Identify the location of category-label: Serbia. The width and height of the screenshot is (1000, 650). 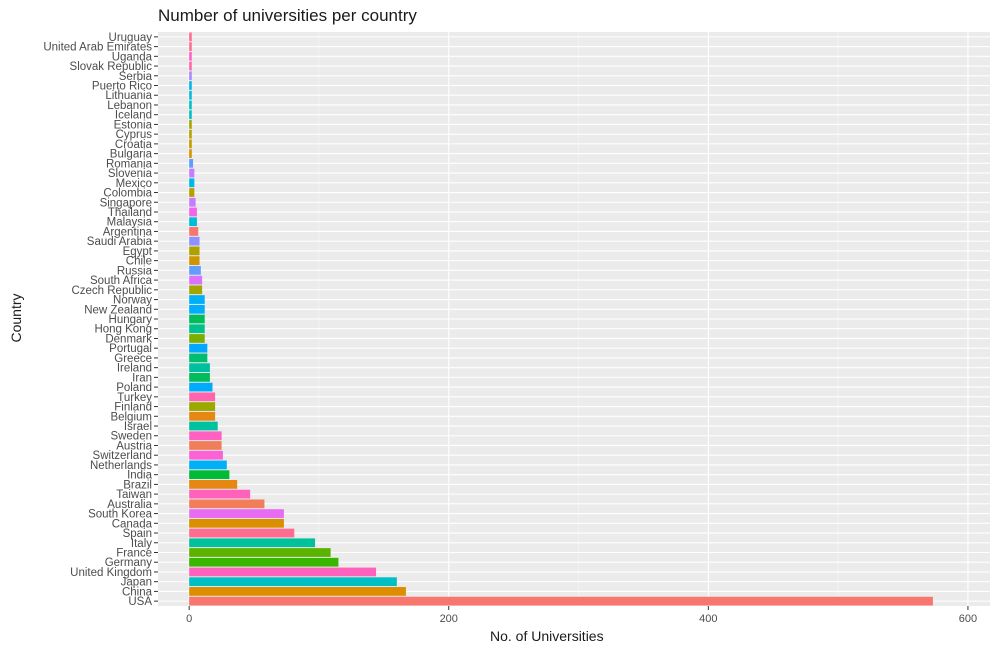
(136, 77).